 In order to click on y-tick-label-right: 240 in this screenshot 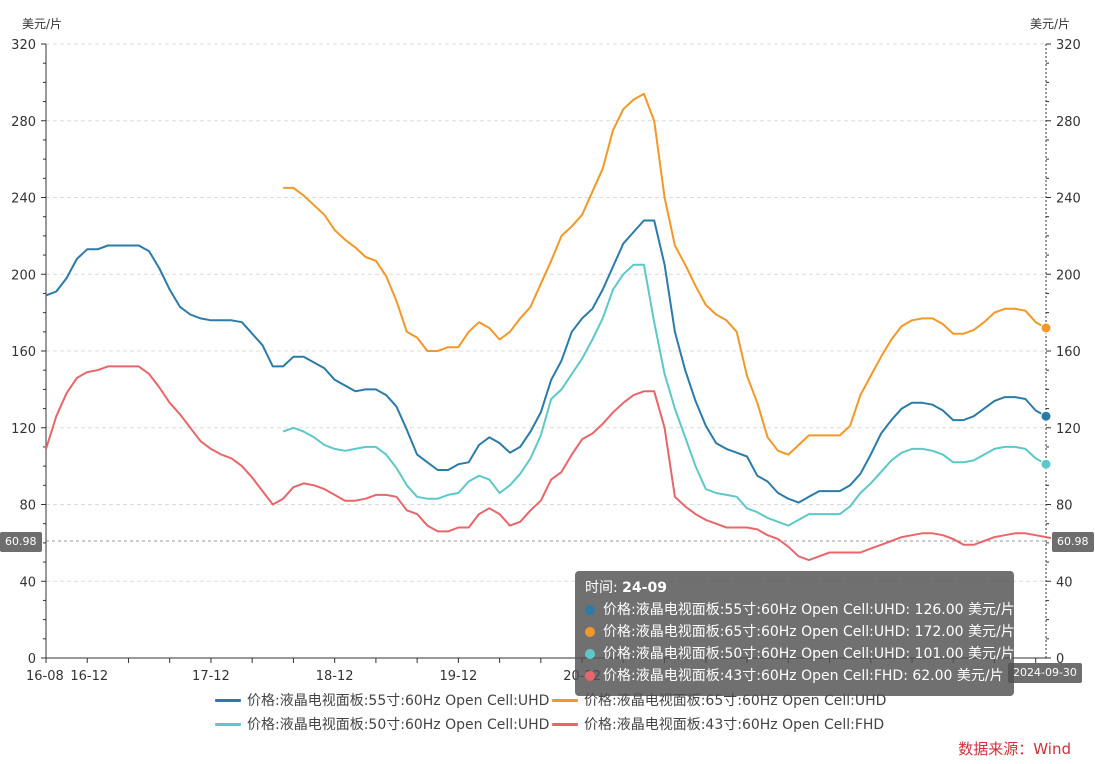, I will do `click(1068, 199)`.